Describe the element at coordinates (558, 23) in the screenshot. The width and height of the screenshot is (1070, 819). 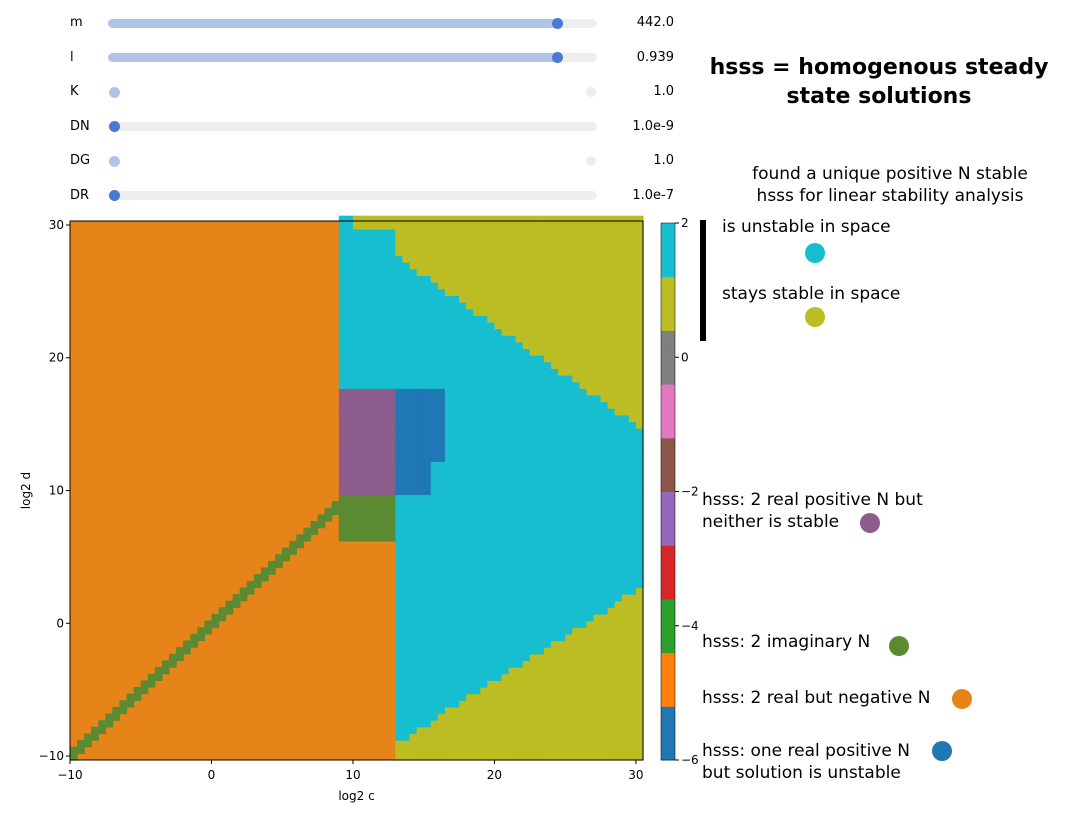
I see `slider-knob-m` at that location.